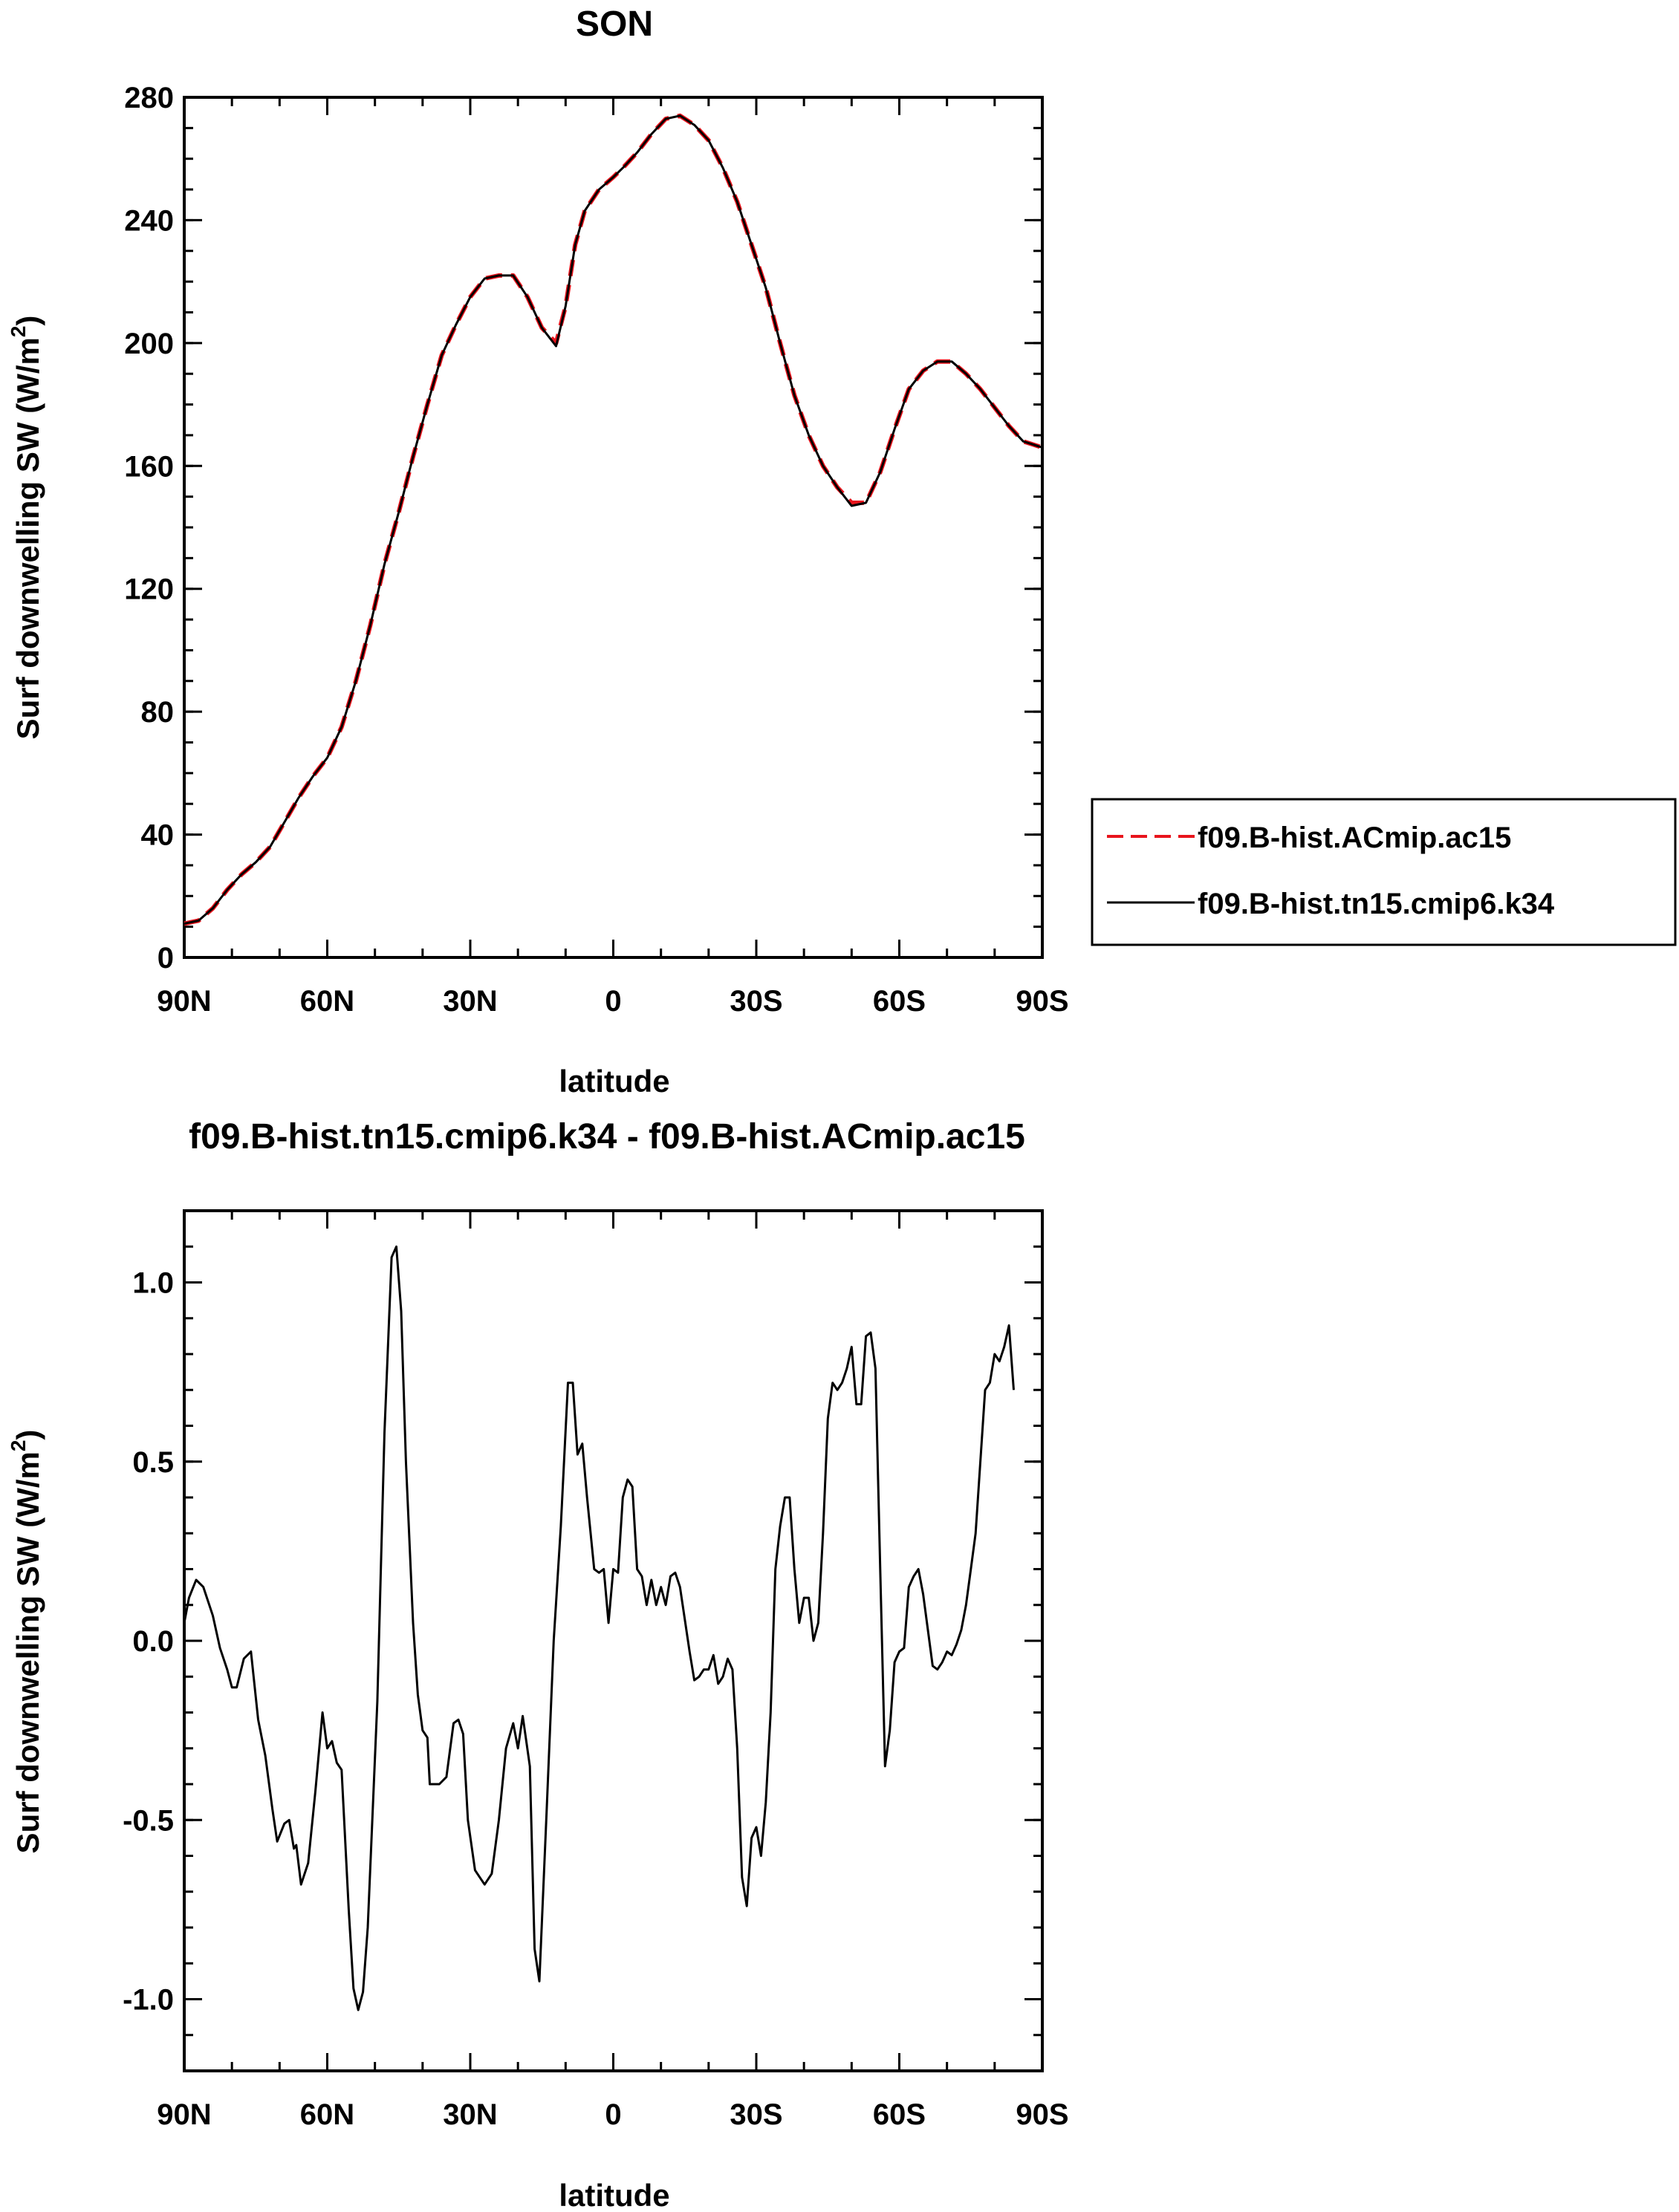 The width and height of the screenshot is (1679, 2212). I want to click on chart-1-y-tick-label: -0.5, so click(148, 1821).